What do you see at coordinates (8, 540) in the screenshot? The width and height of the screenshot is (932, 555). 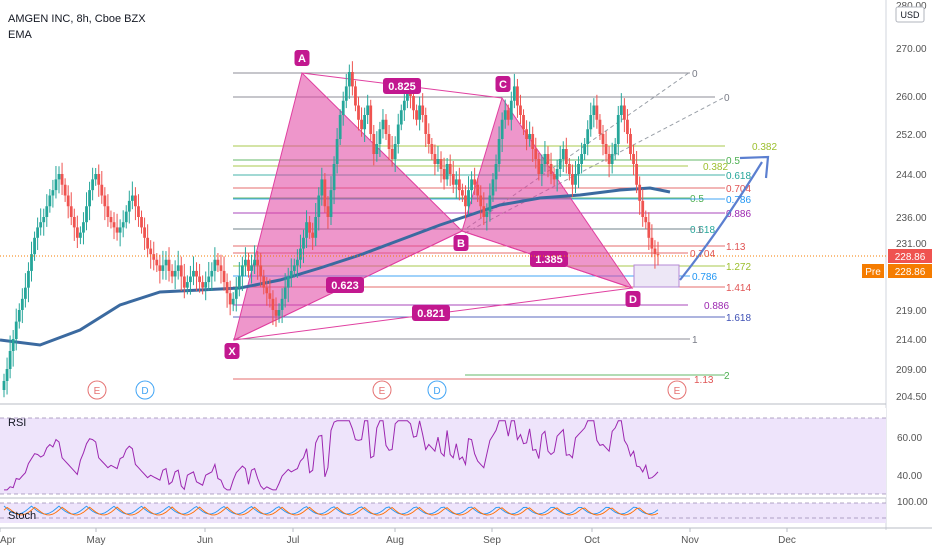 I see `time-tick-label: Apr` at bounding box center [8, 540].